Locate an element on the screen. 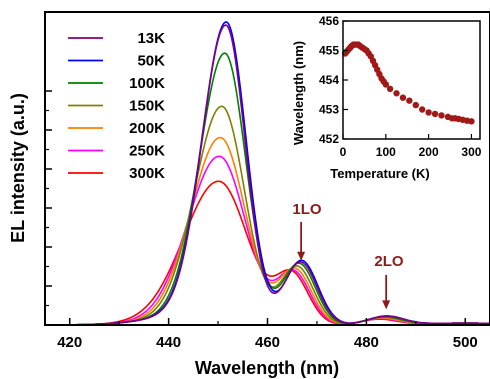 The width and height of the screenshot is (490, 379). x-tick-label: 460 is located at coordinates (267, 342).